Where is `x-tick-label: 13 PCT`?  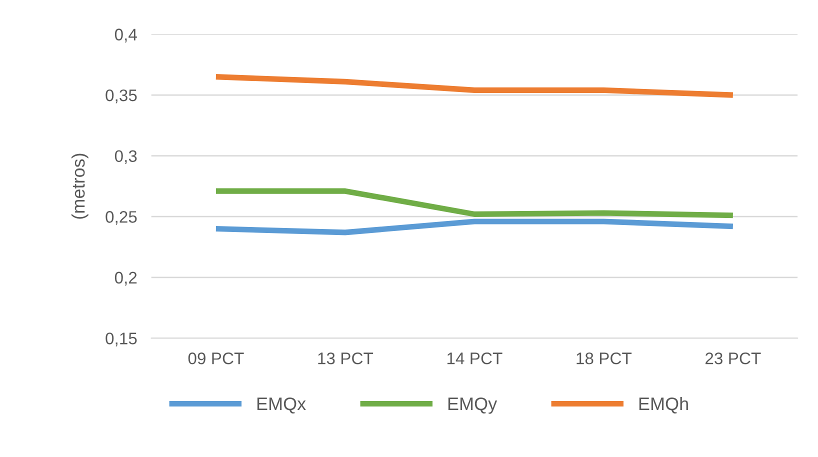
x-tick-label: 13 PCT is located at coordinates (346, 358).